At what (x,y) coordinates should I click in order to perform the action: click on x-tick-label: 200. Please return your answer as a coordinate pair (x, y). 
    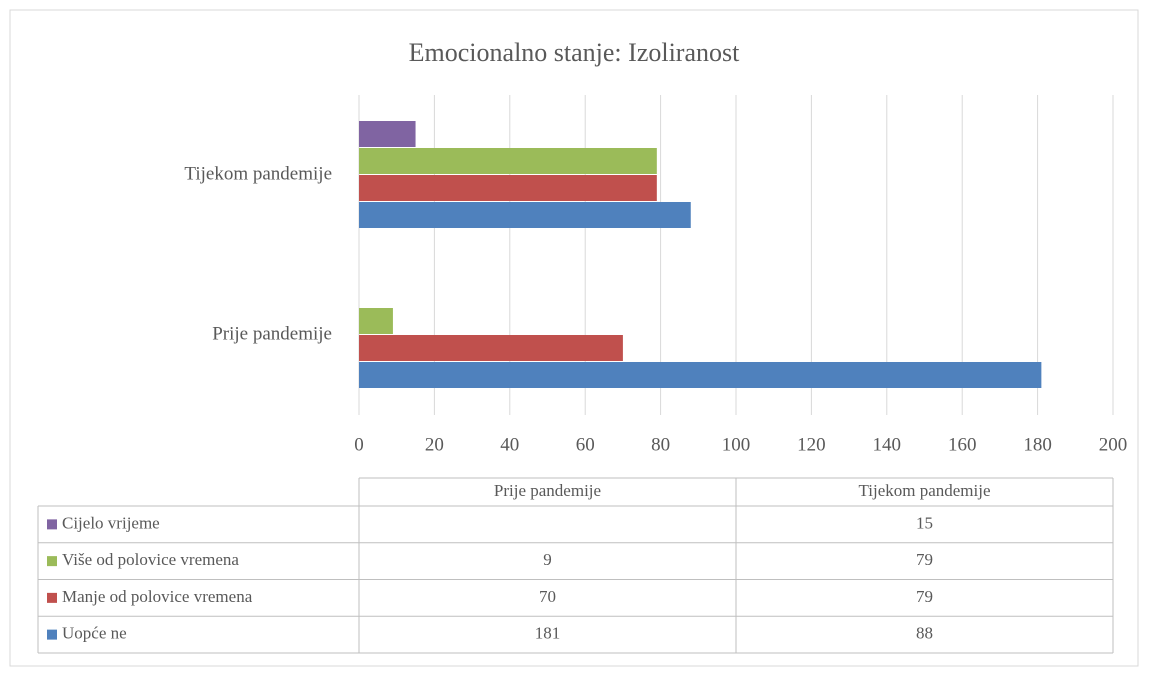
    Looking at the image, I should click on (1113, 444).